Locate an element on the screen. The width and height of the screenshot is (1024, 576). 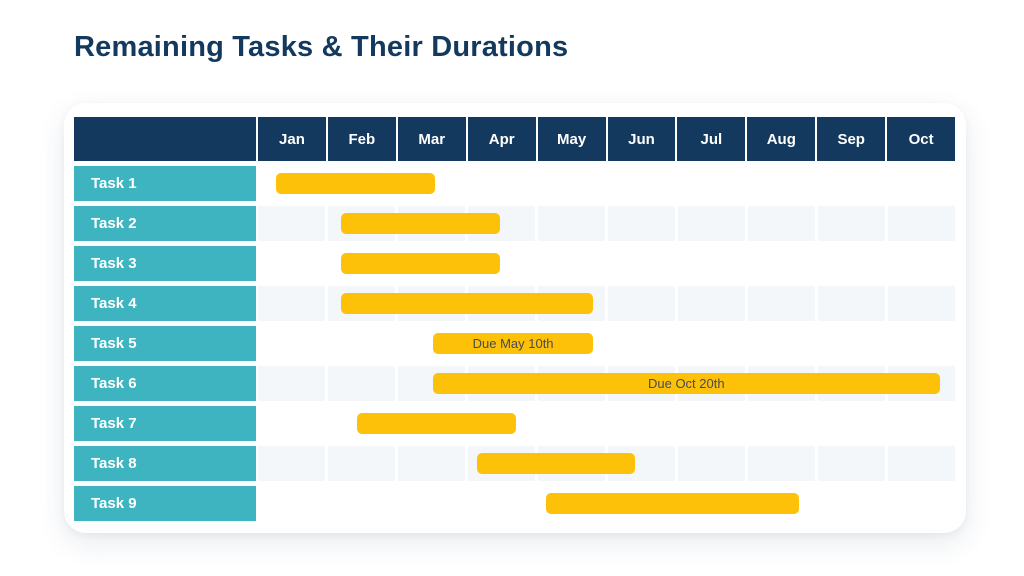
month-header-jun: Jun is located at coordinates (641, 139).